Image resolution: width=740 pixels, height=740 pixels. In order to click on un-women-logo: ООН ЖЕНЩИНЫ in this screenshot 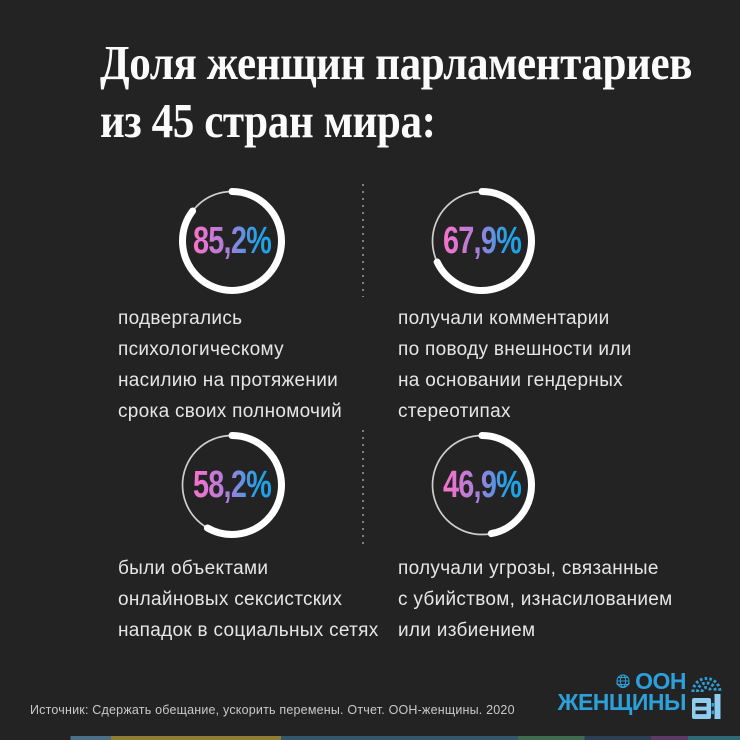, I will do `click(640, 694)`.